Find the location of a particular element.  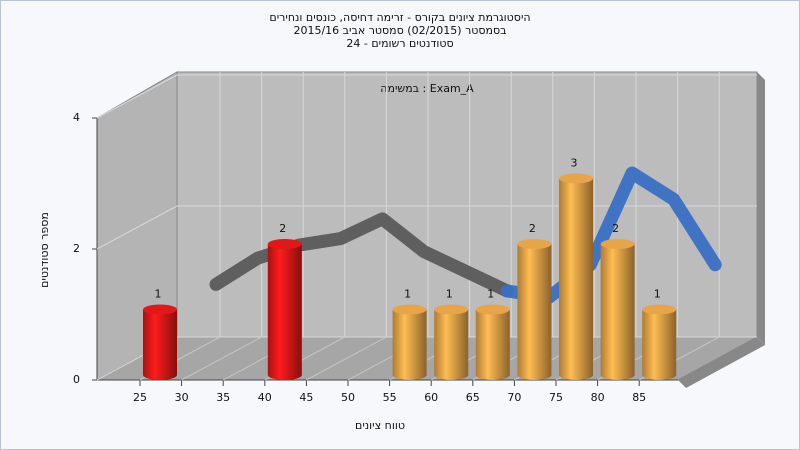

x-tick-label: 45 is located at coordinates (306, 397).